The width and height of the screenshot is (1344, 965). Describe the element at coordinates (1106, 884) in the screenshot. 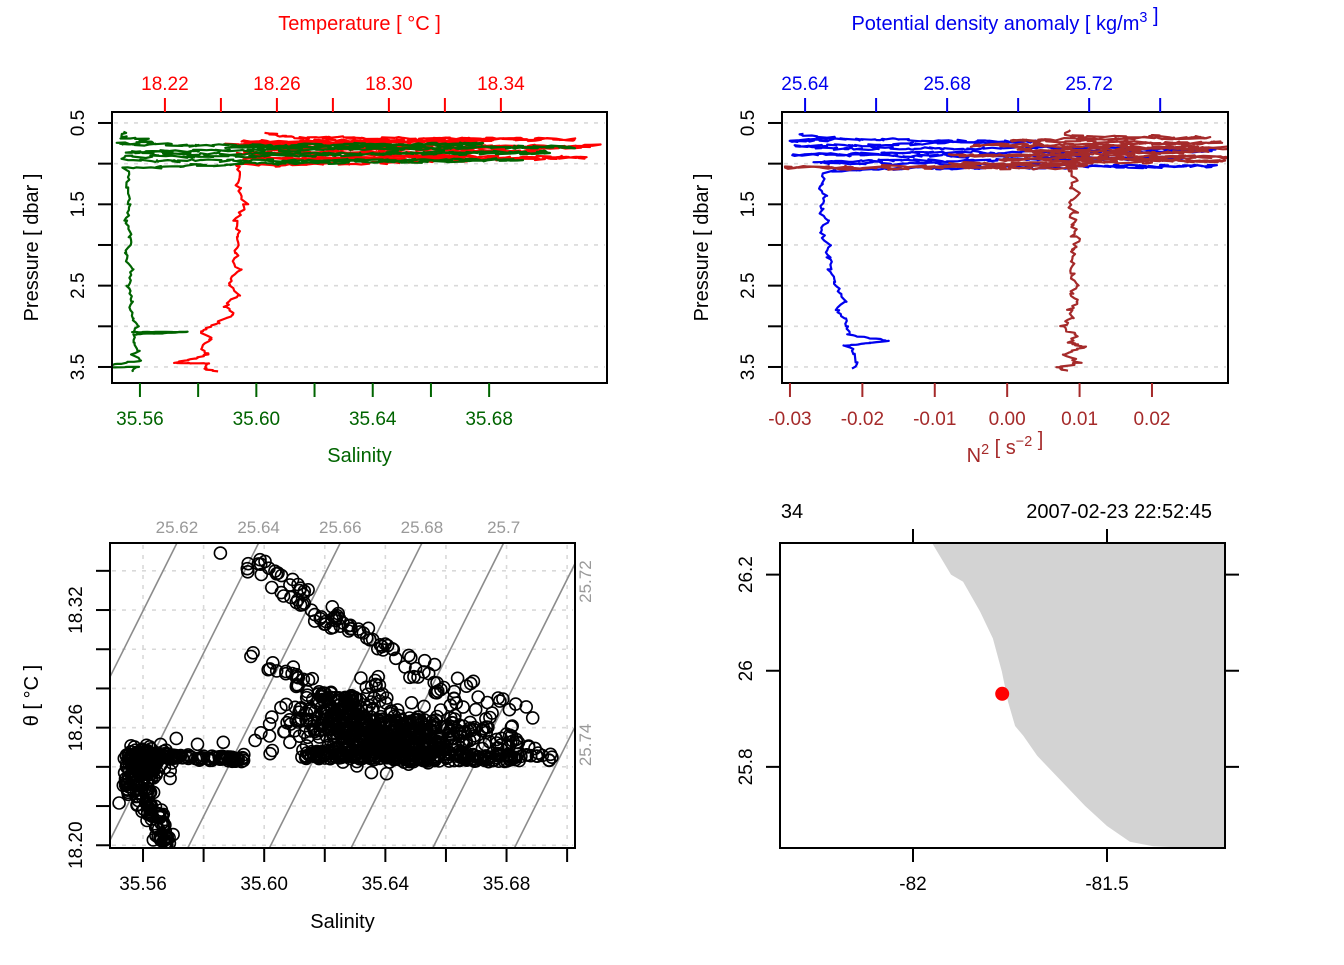

I see `bottom-tick-label: -81.5` at that location.